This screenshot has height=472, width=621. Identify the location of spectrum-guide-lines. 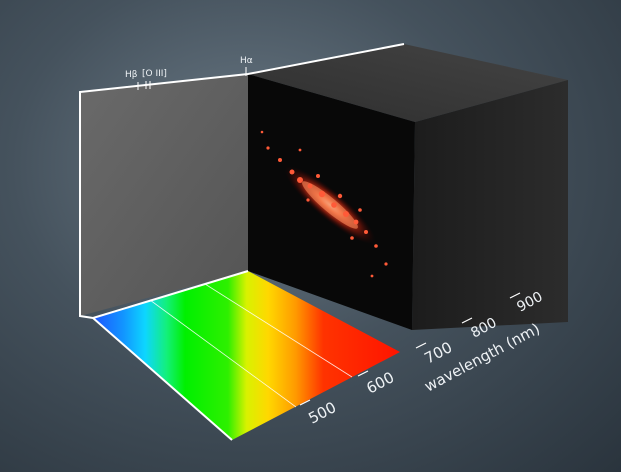
(251, 345).